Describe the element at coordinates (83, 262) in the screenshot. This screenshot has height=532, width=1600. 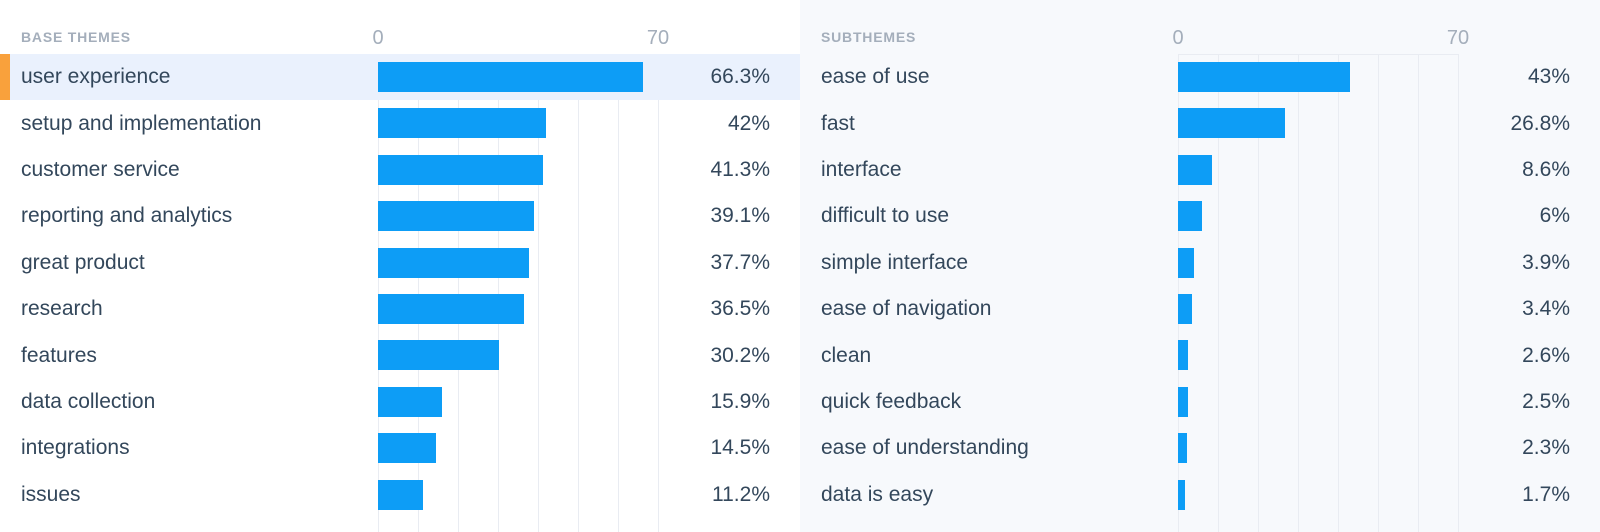
I see `row-label: great product` at that location.